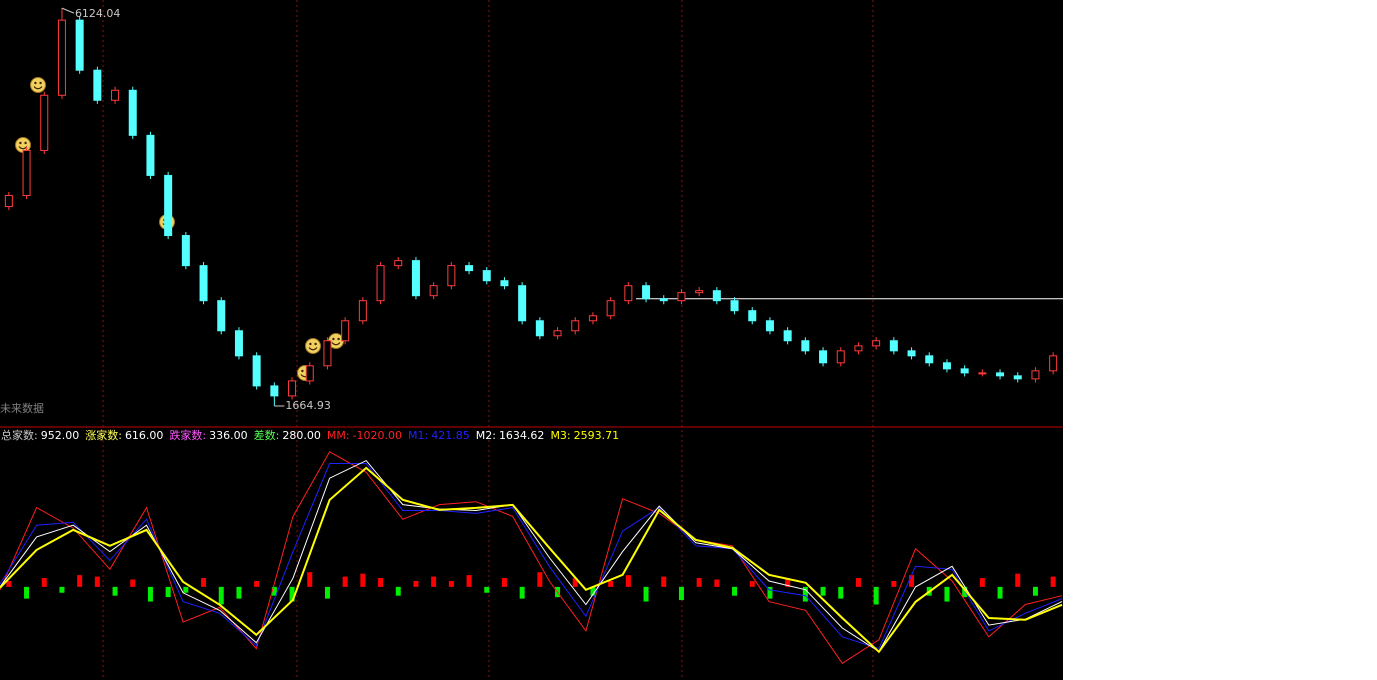  I want to click on legend-value: 2593.71, so click(596, 435).